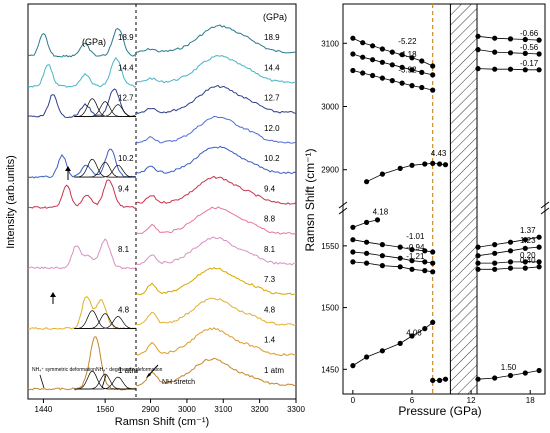 The image size is (550, 433). I want to click on slope-label: 1.37, so click(528, 230).